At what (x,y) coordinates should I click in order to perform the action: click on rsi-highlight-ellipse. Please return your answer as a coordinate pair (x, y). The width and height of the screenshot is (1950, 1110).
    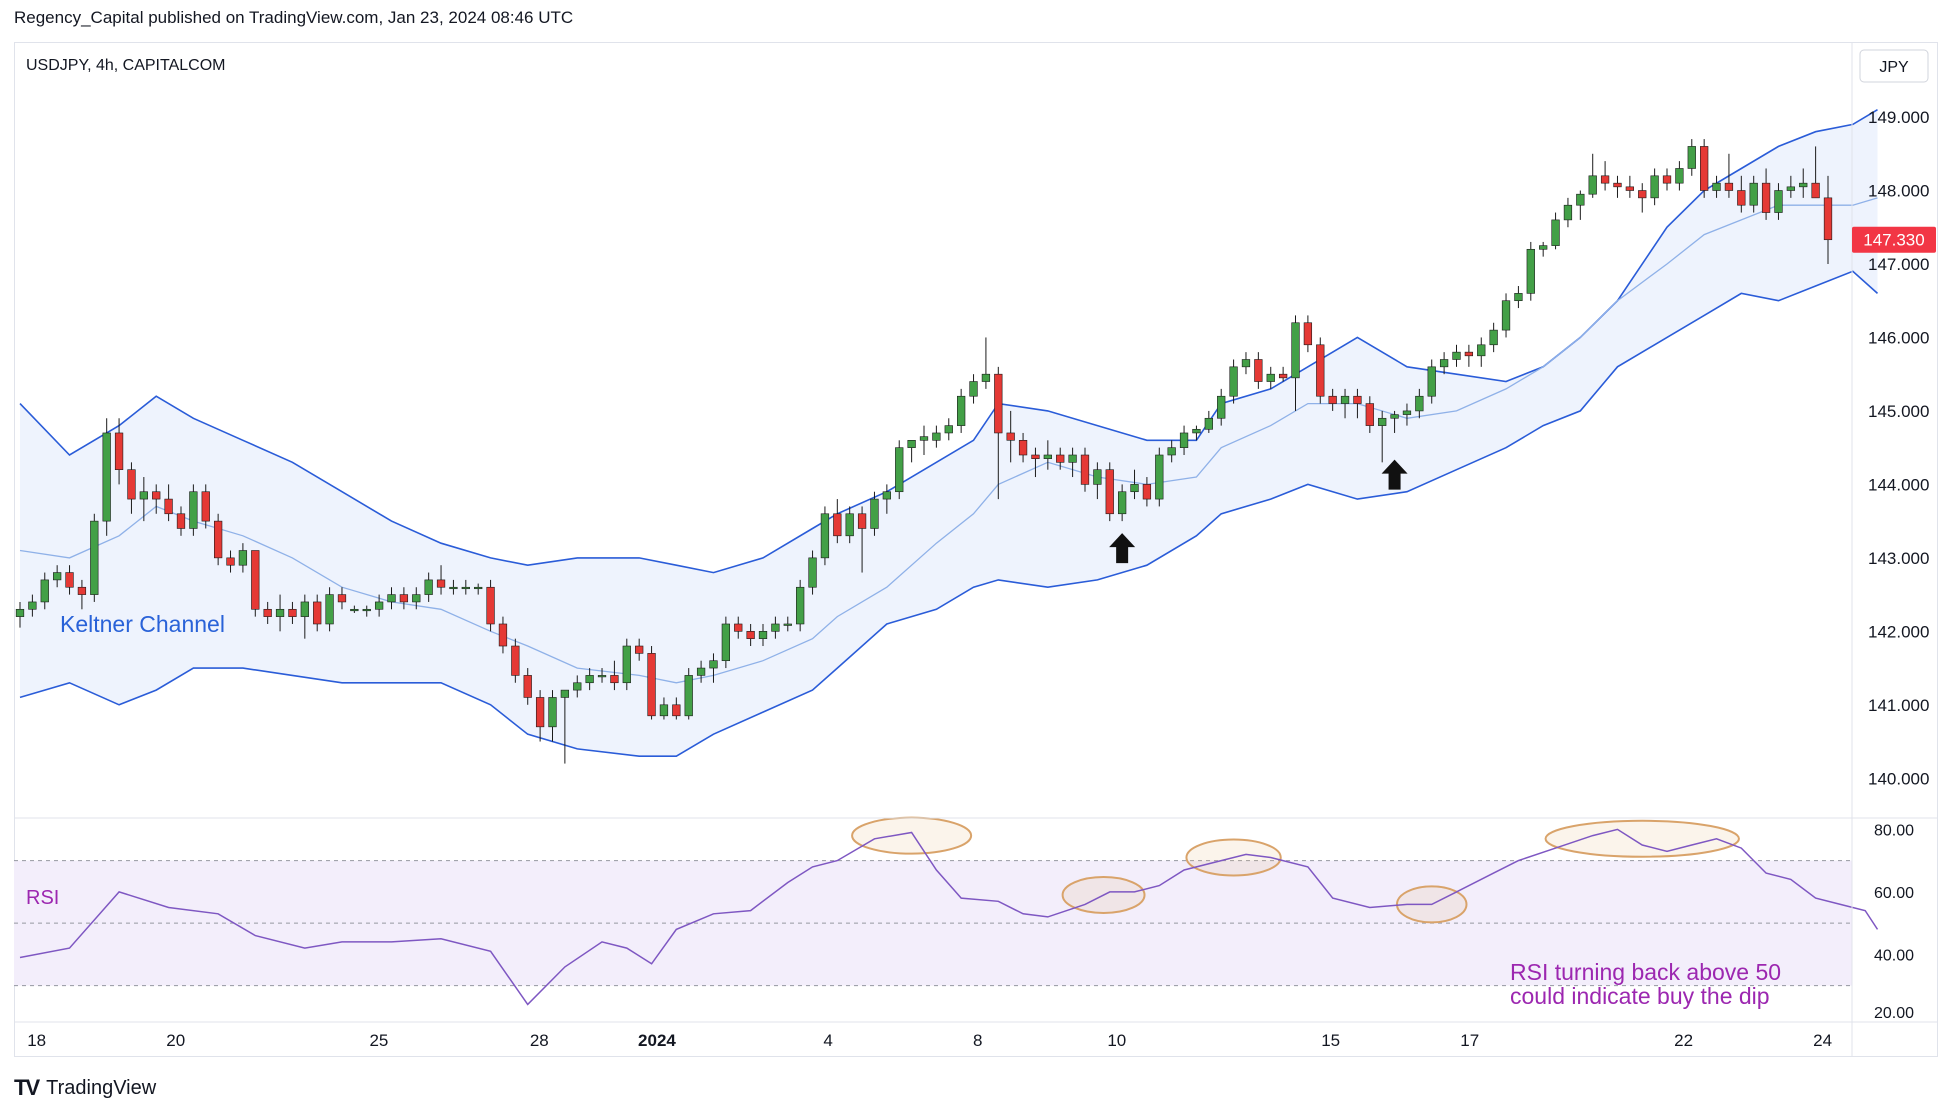
    Looking at the image, I should click on (1642, 838).